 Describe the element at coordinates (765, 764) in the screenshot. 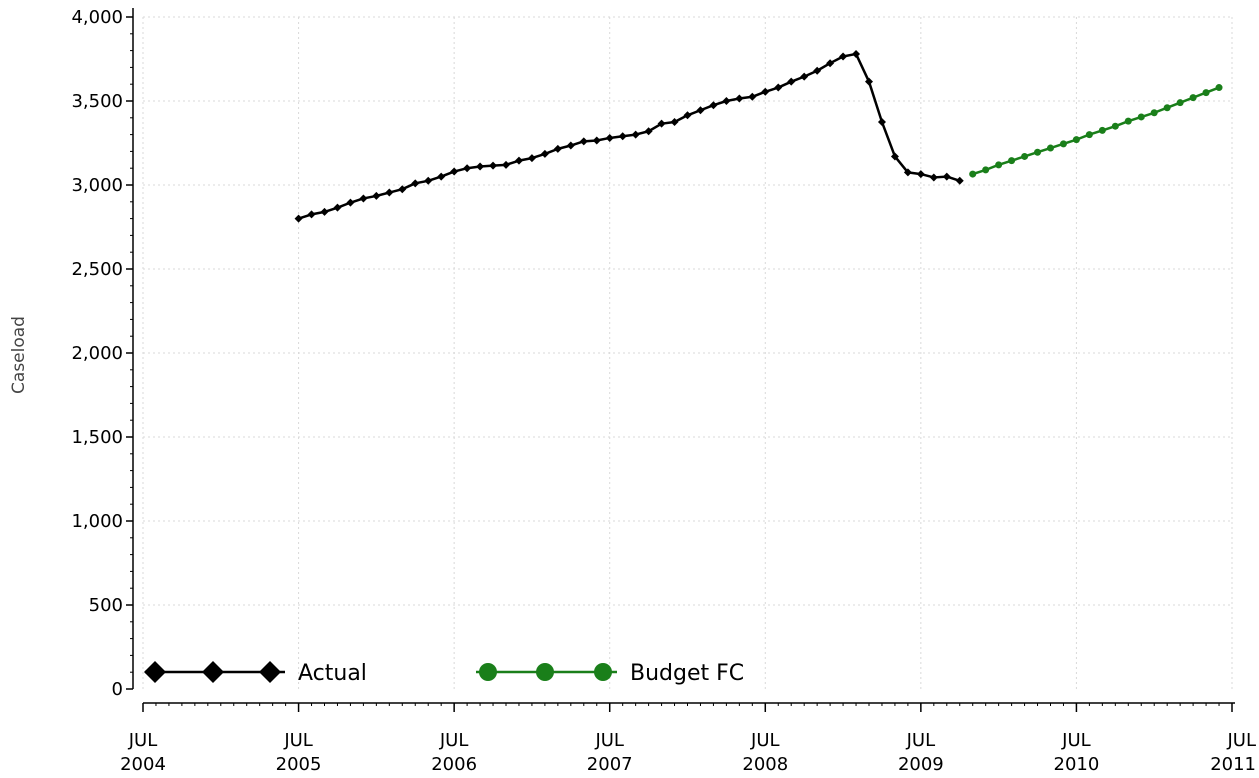

I see `x-tick-label-year: 2008` at that location.